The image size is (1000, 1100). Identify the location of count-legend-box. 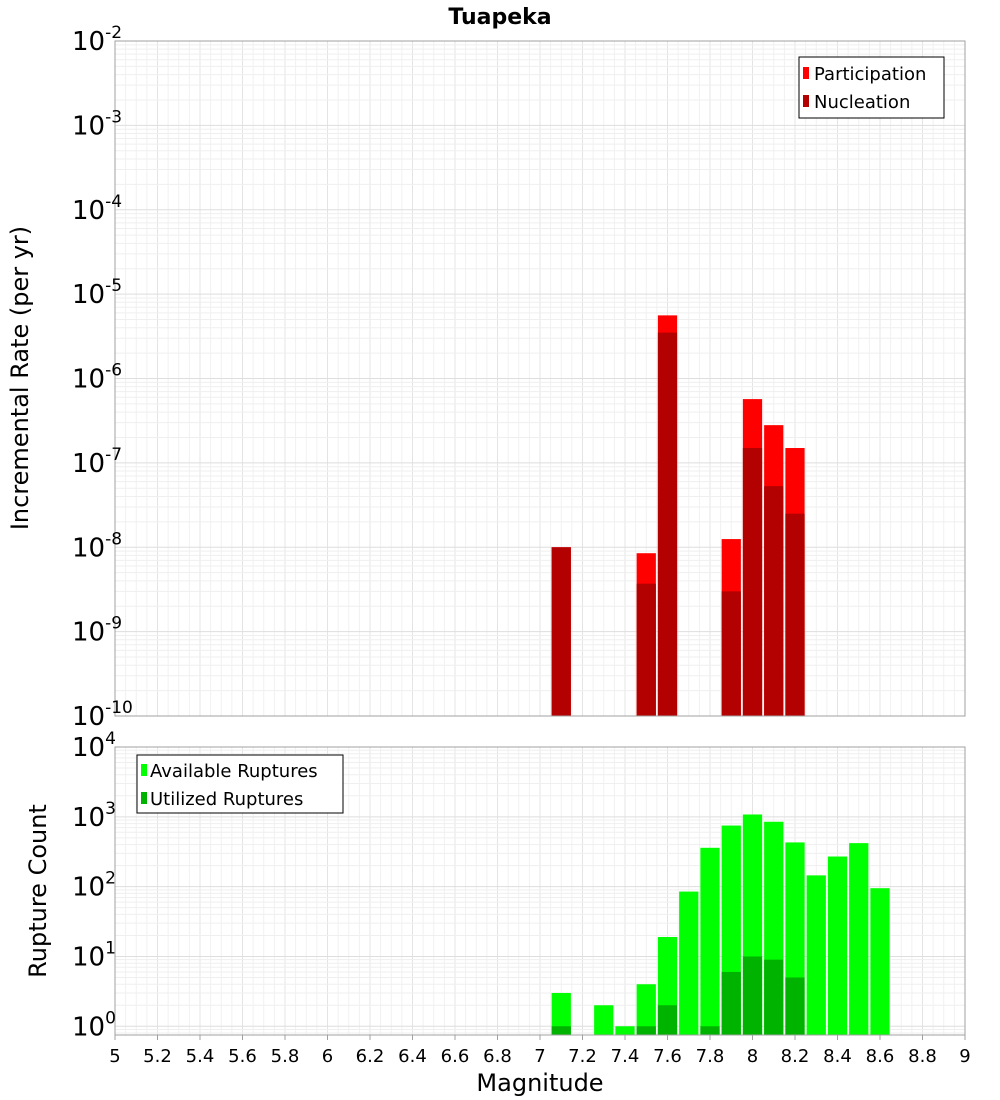
(240, 784).